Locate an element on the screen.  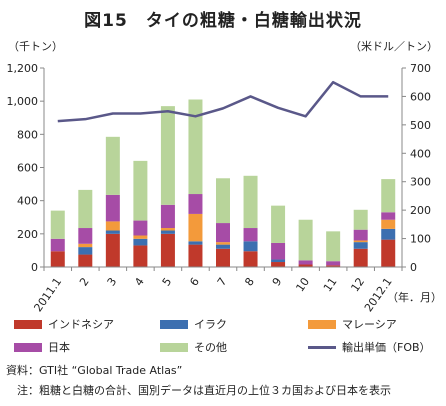
right-axis-tick-label: 500 is located at coordinates (420, 125).